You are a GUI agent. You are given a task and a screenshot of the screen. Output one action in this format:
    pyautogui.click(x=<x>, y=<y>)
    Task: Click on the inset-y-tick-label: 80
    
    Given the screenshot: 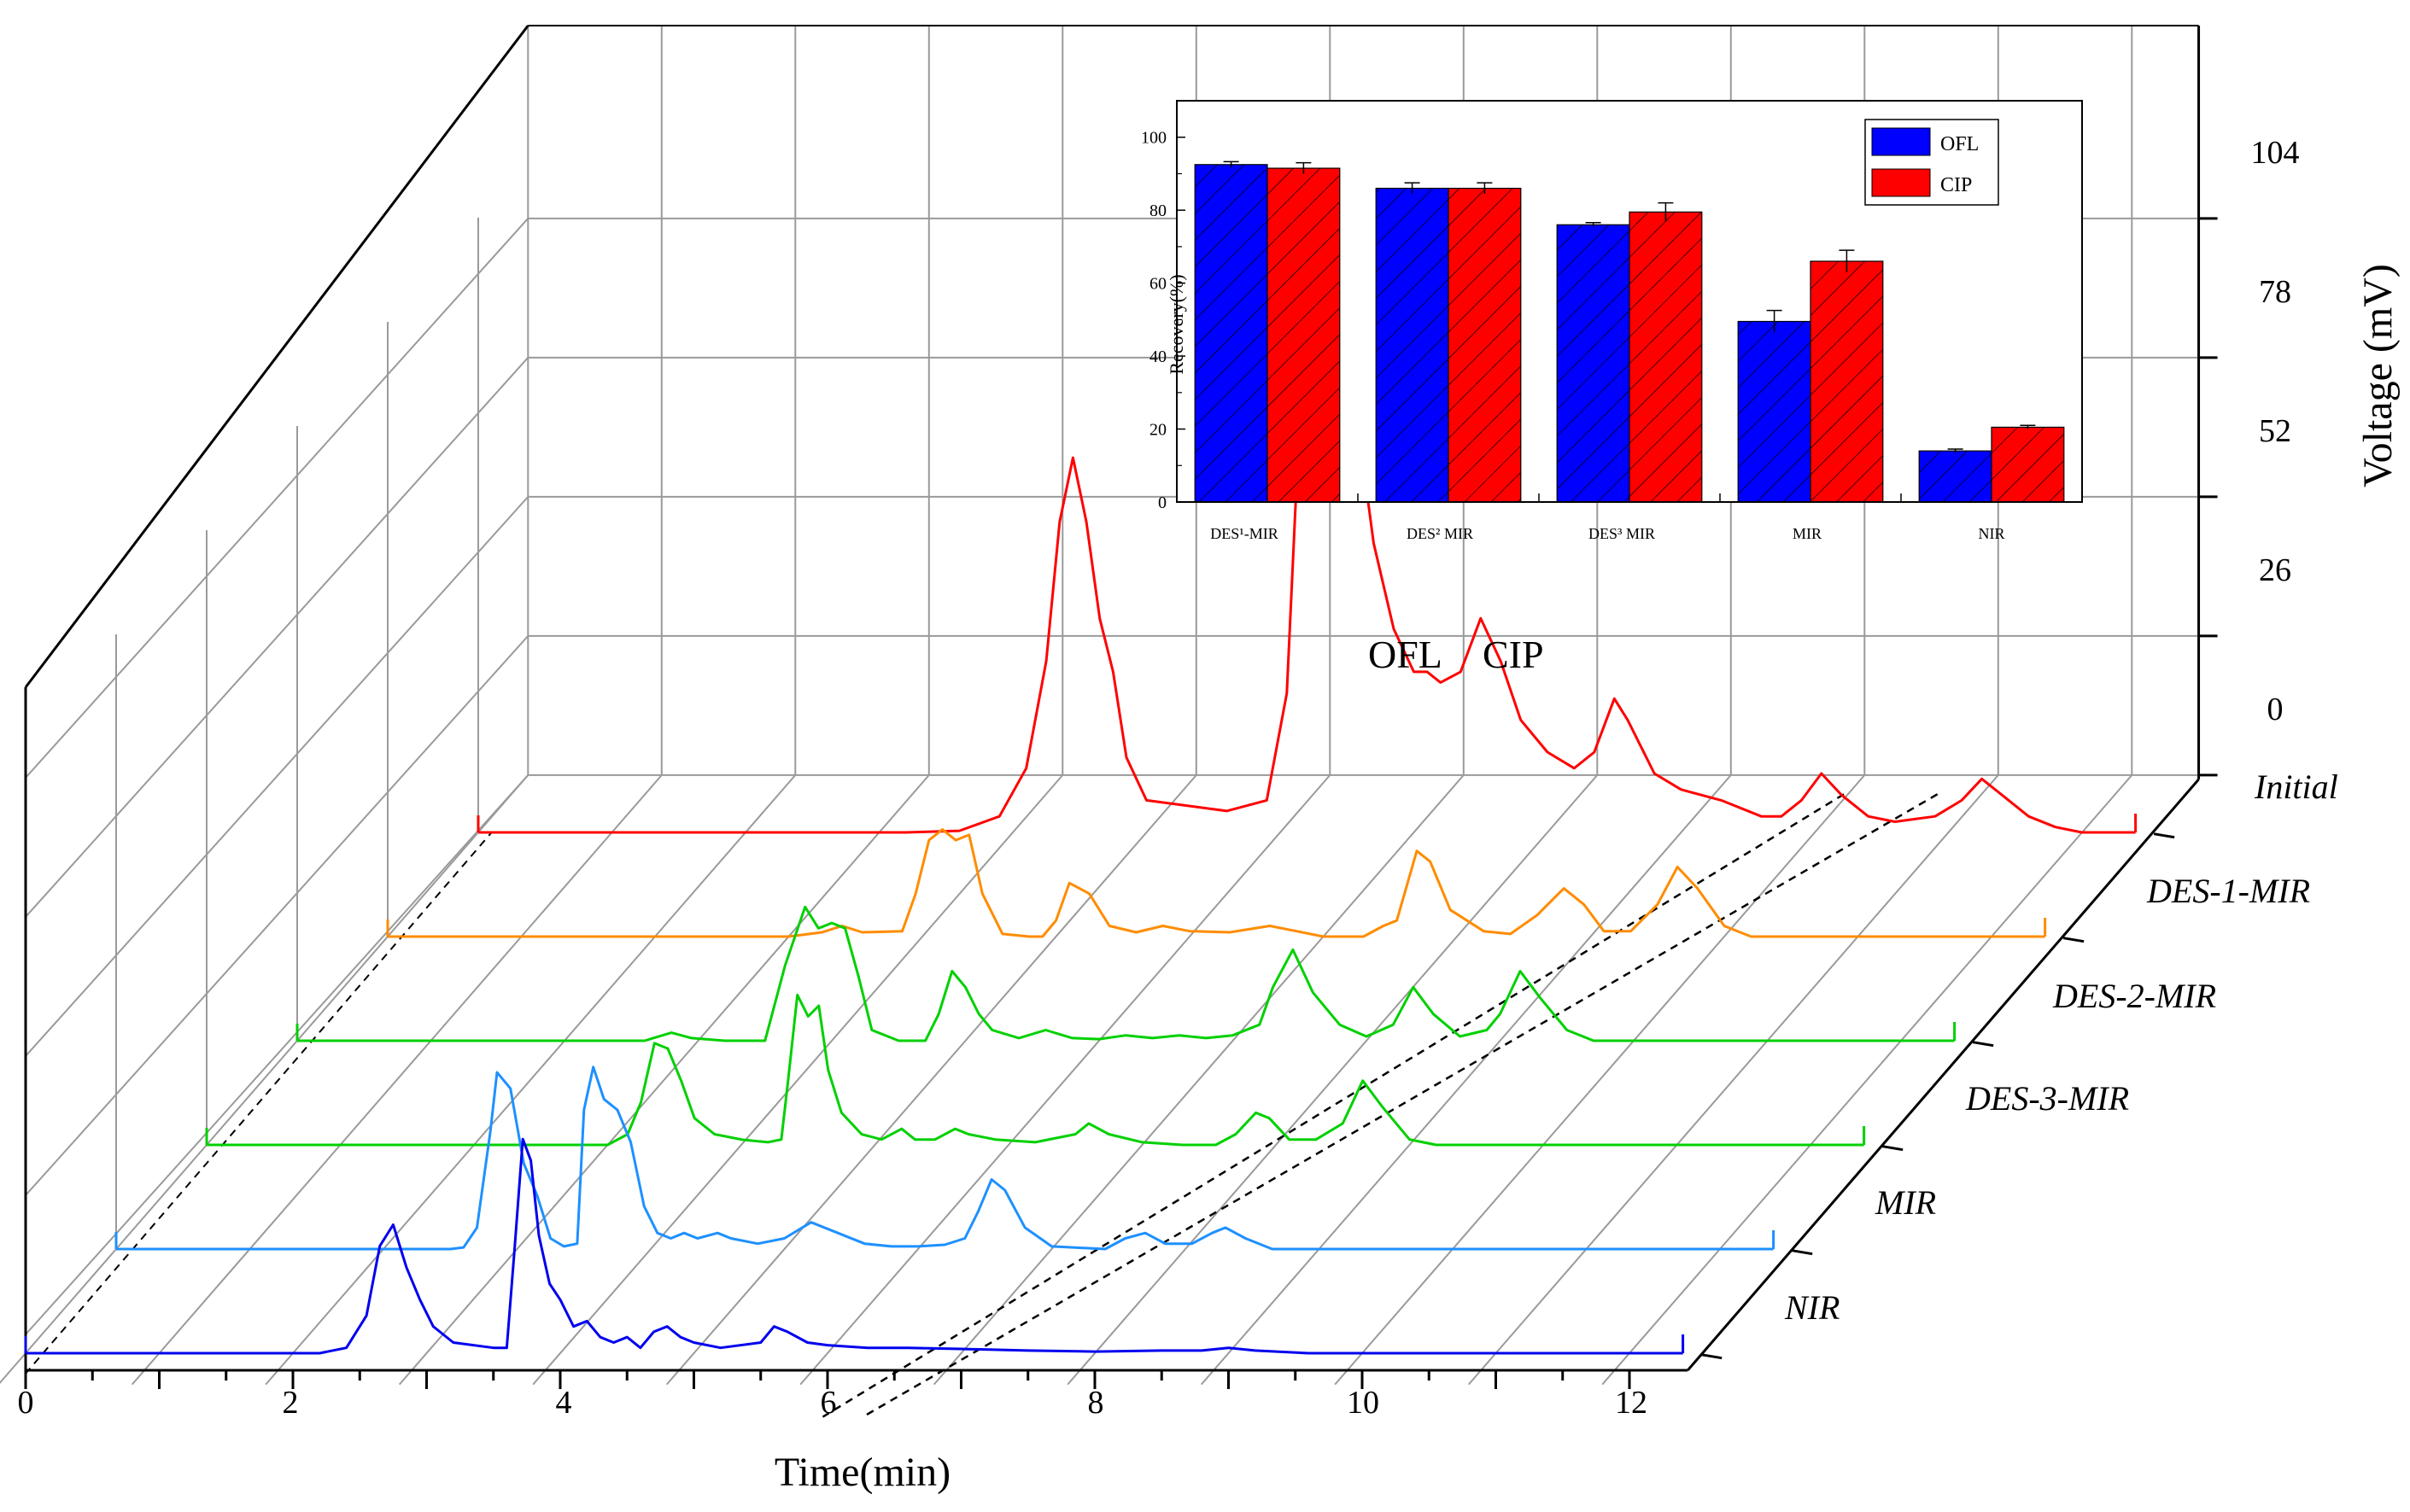 What is the action you would take?
    pyautogui.click(x=1158, y=210)
    